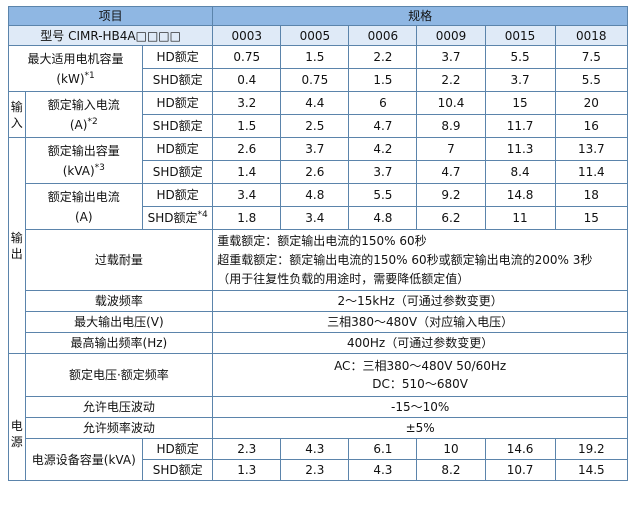 This screenshot has height=507, width=630. I want to click on carrier-freq-value: 2～15kHz（可通过参数变更）, so click(420, 301).